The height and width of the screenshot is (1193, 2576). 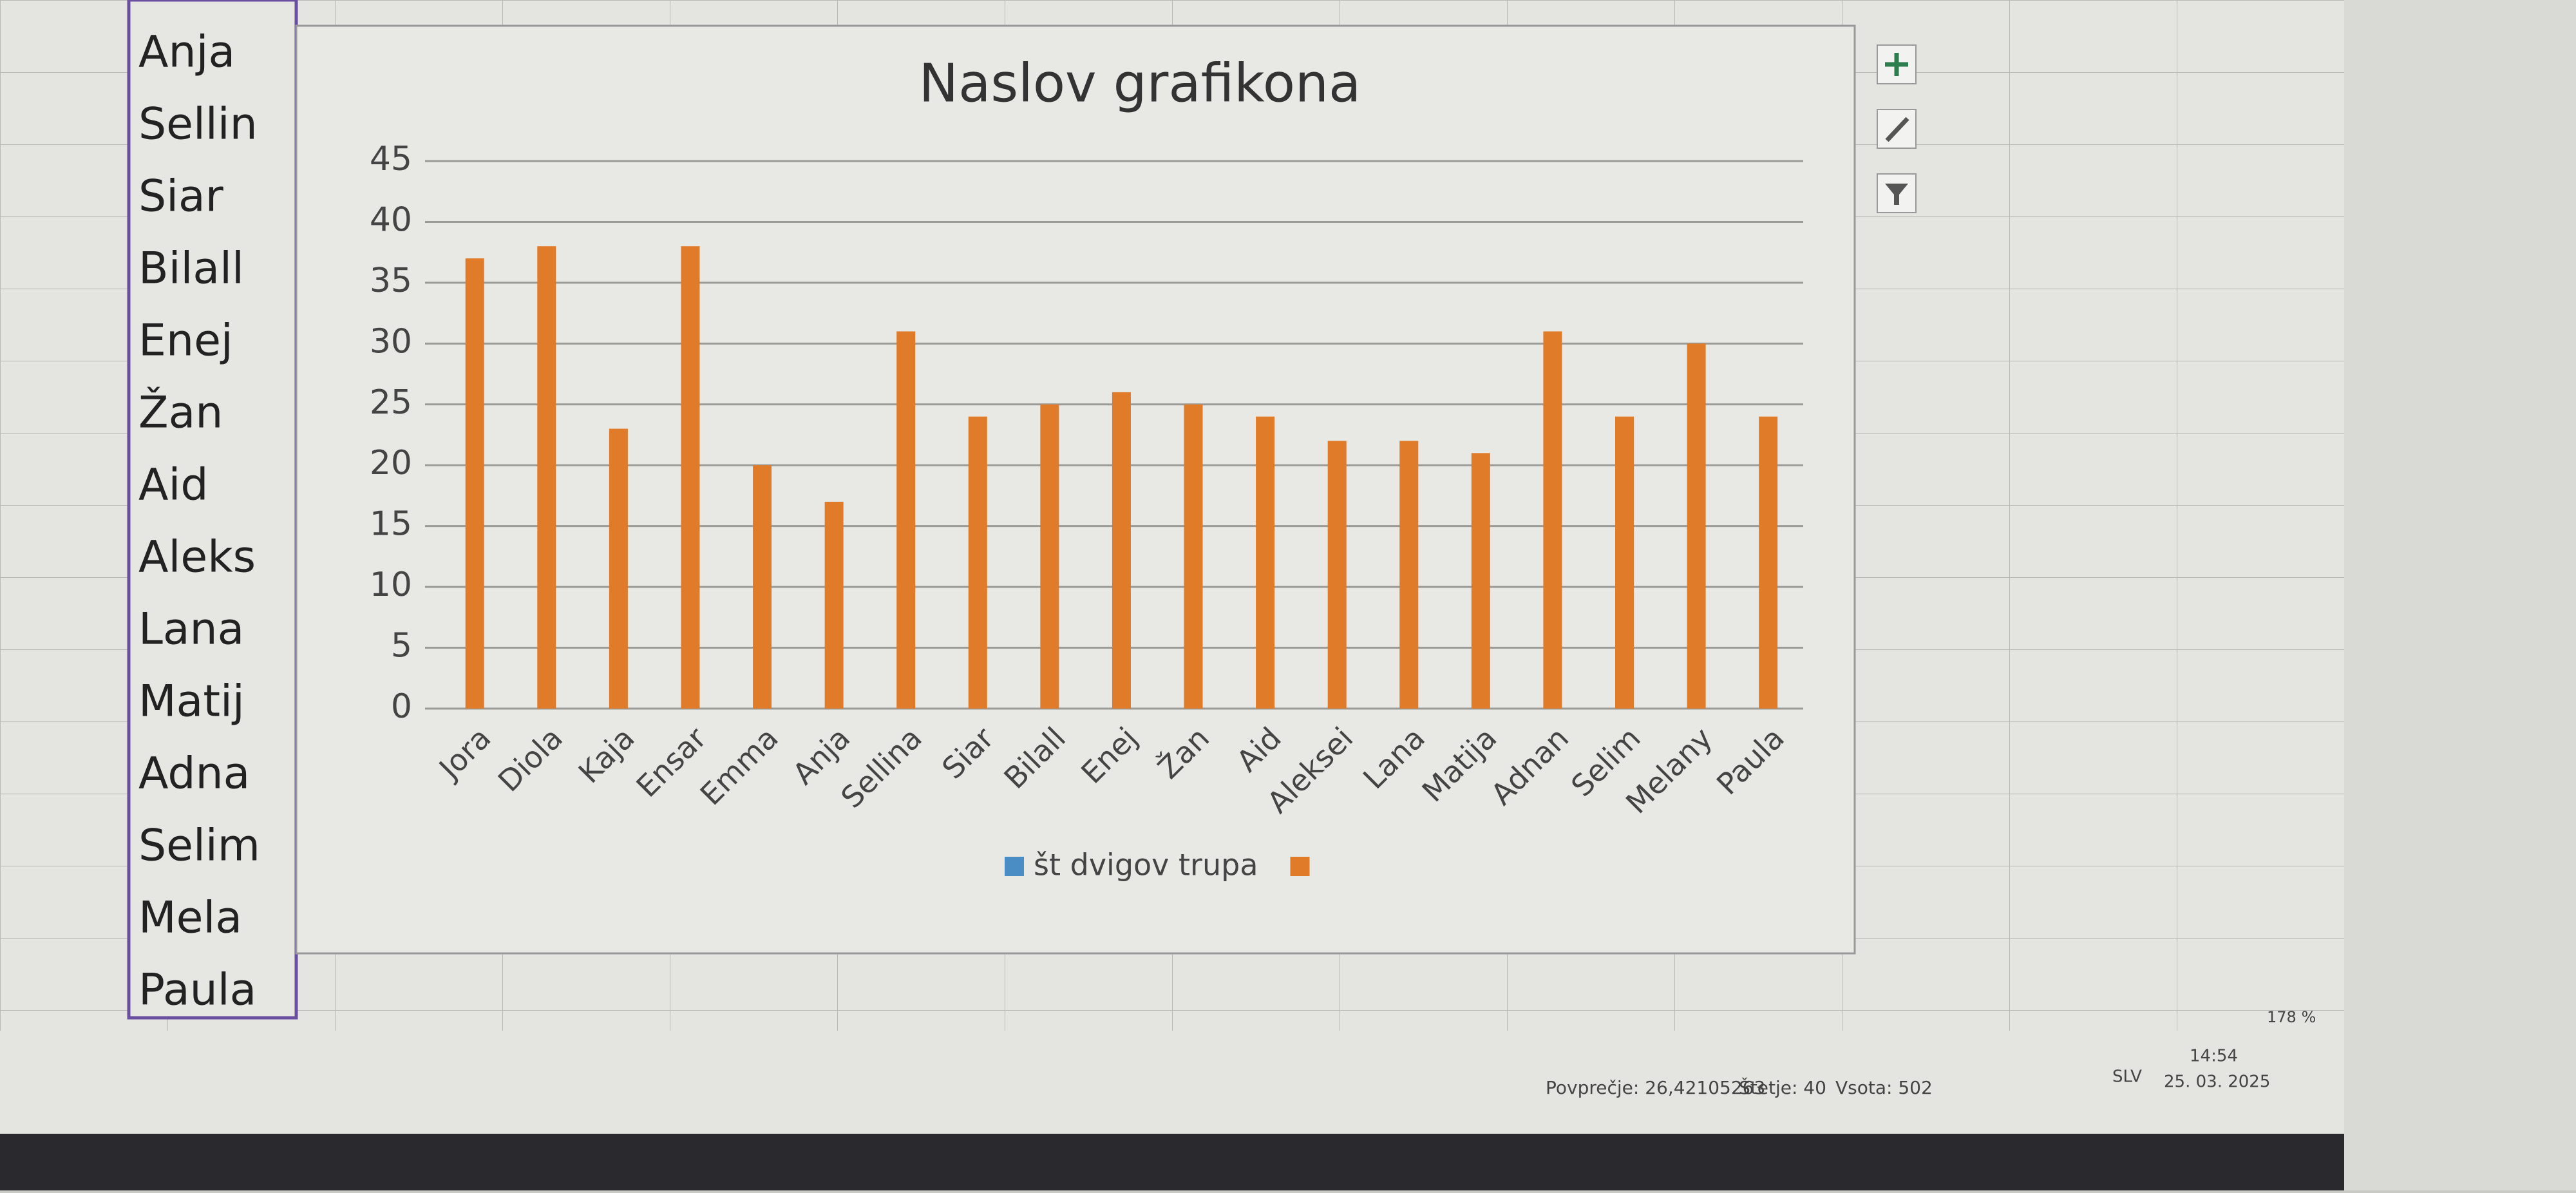 What do you see at coordinates (186, 52) in the screenshot?
I see `sheet-name: Anja` at bounding box center [186, 52].